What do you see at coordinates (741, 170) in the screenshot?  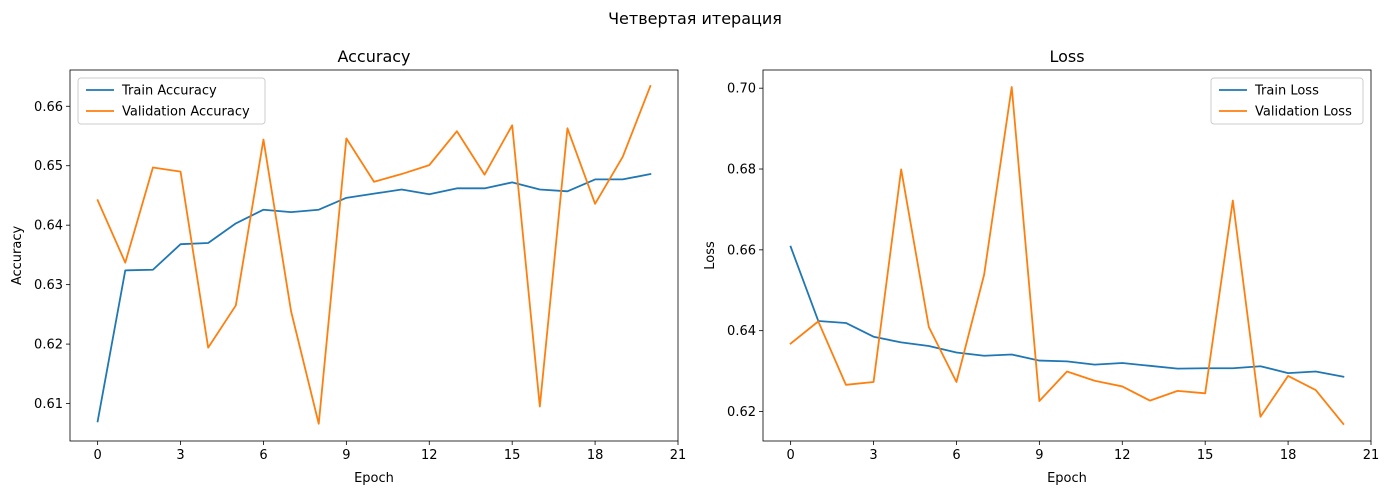 I see `y-tick-label: 0.68` at bounding box center [741, 170].